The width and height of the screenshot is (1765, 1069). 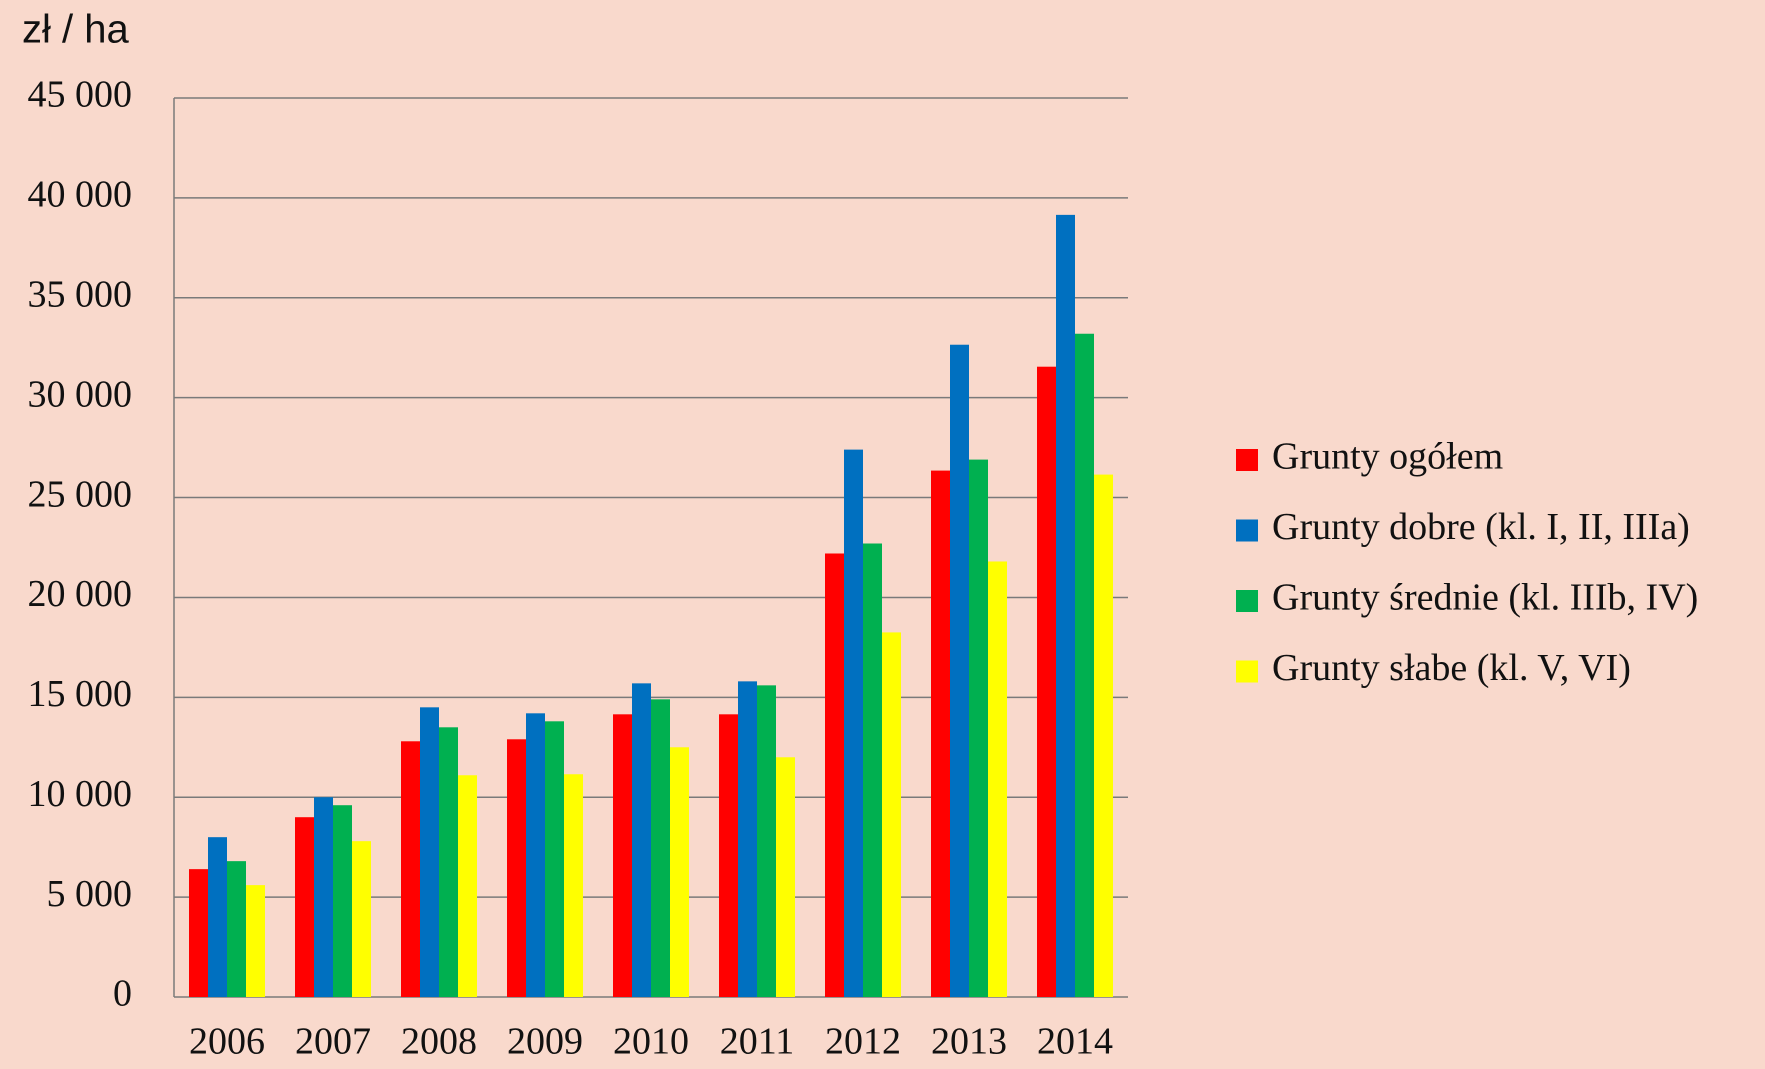 I want to click on y-tick-label: 35 000, so click(x=80, y=294).